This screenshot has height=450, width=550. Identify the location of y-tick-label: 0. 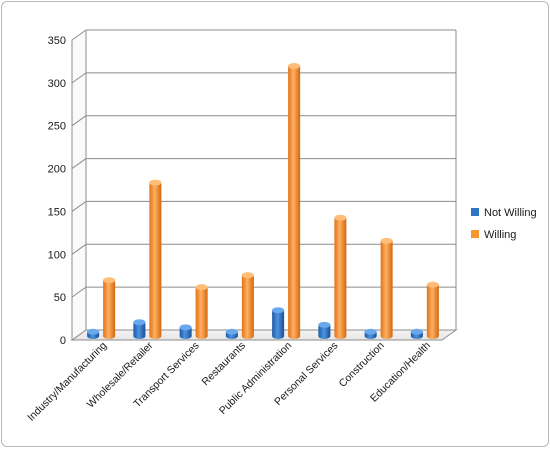
(63, 341).